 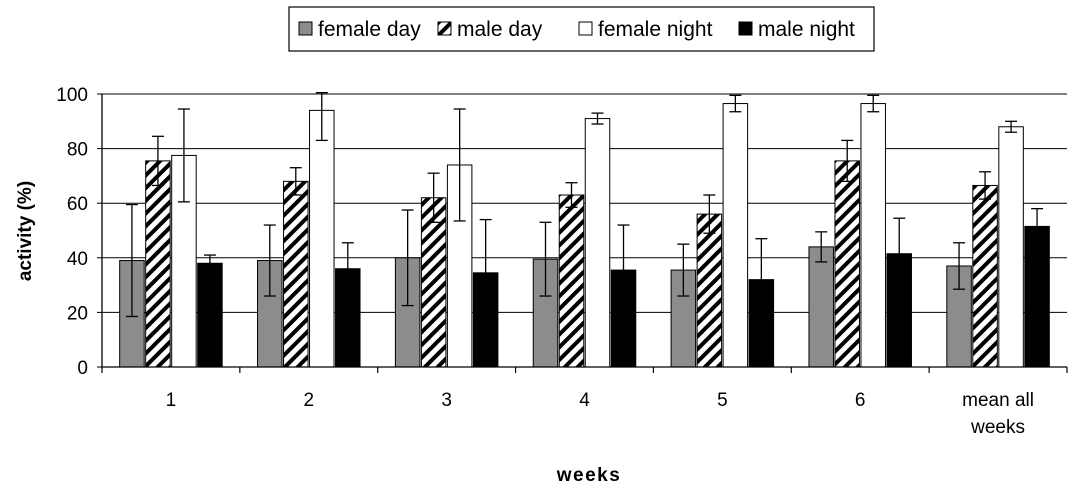 What do you see at coordinates (722, 400) in the screenshot?
I see `x-tick-label-5: 5` at bounding box center [722, 400].